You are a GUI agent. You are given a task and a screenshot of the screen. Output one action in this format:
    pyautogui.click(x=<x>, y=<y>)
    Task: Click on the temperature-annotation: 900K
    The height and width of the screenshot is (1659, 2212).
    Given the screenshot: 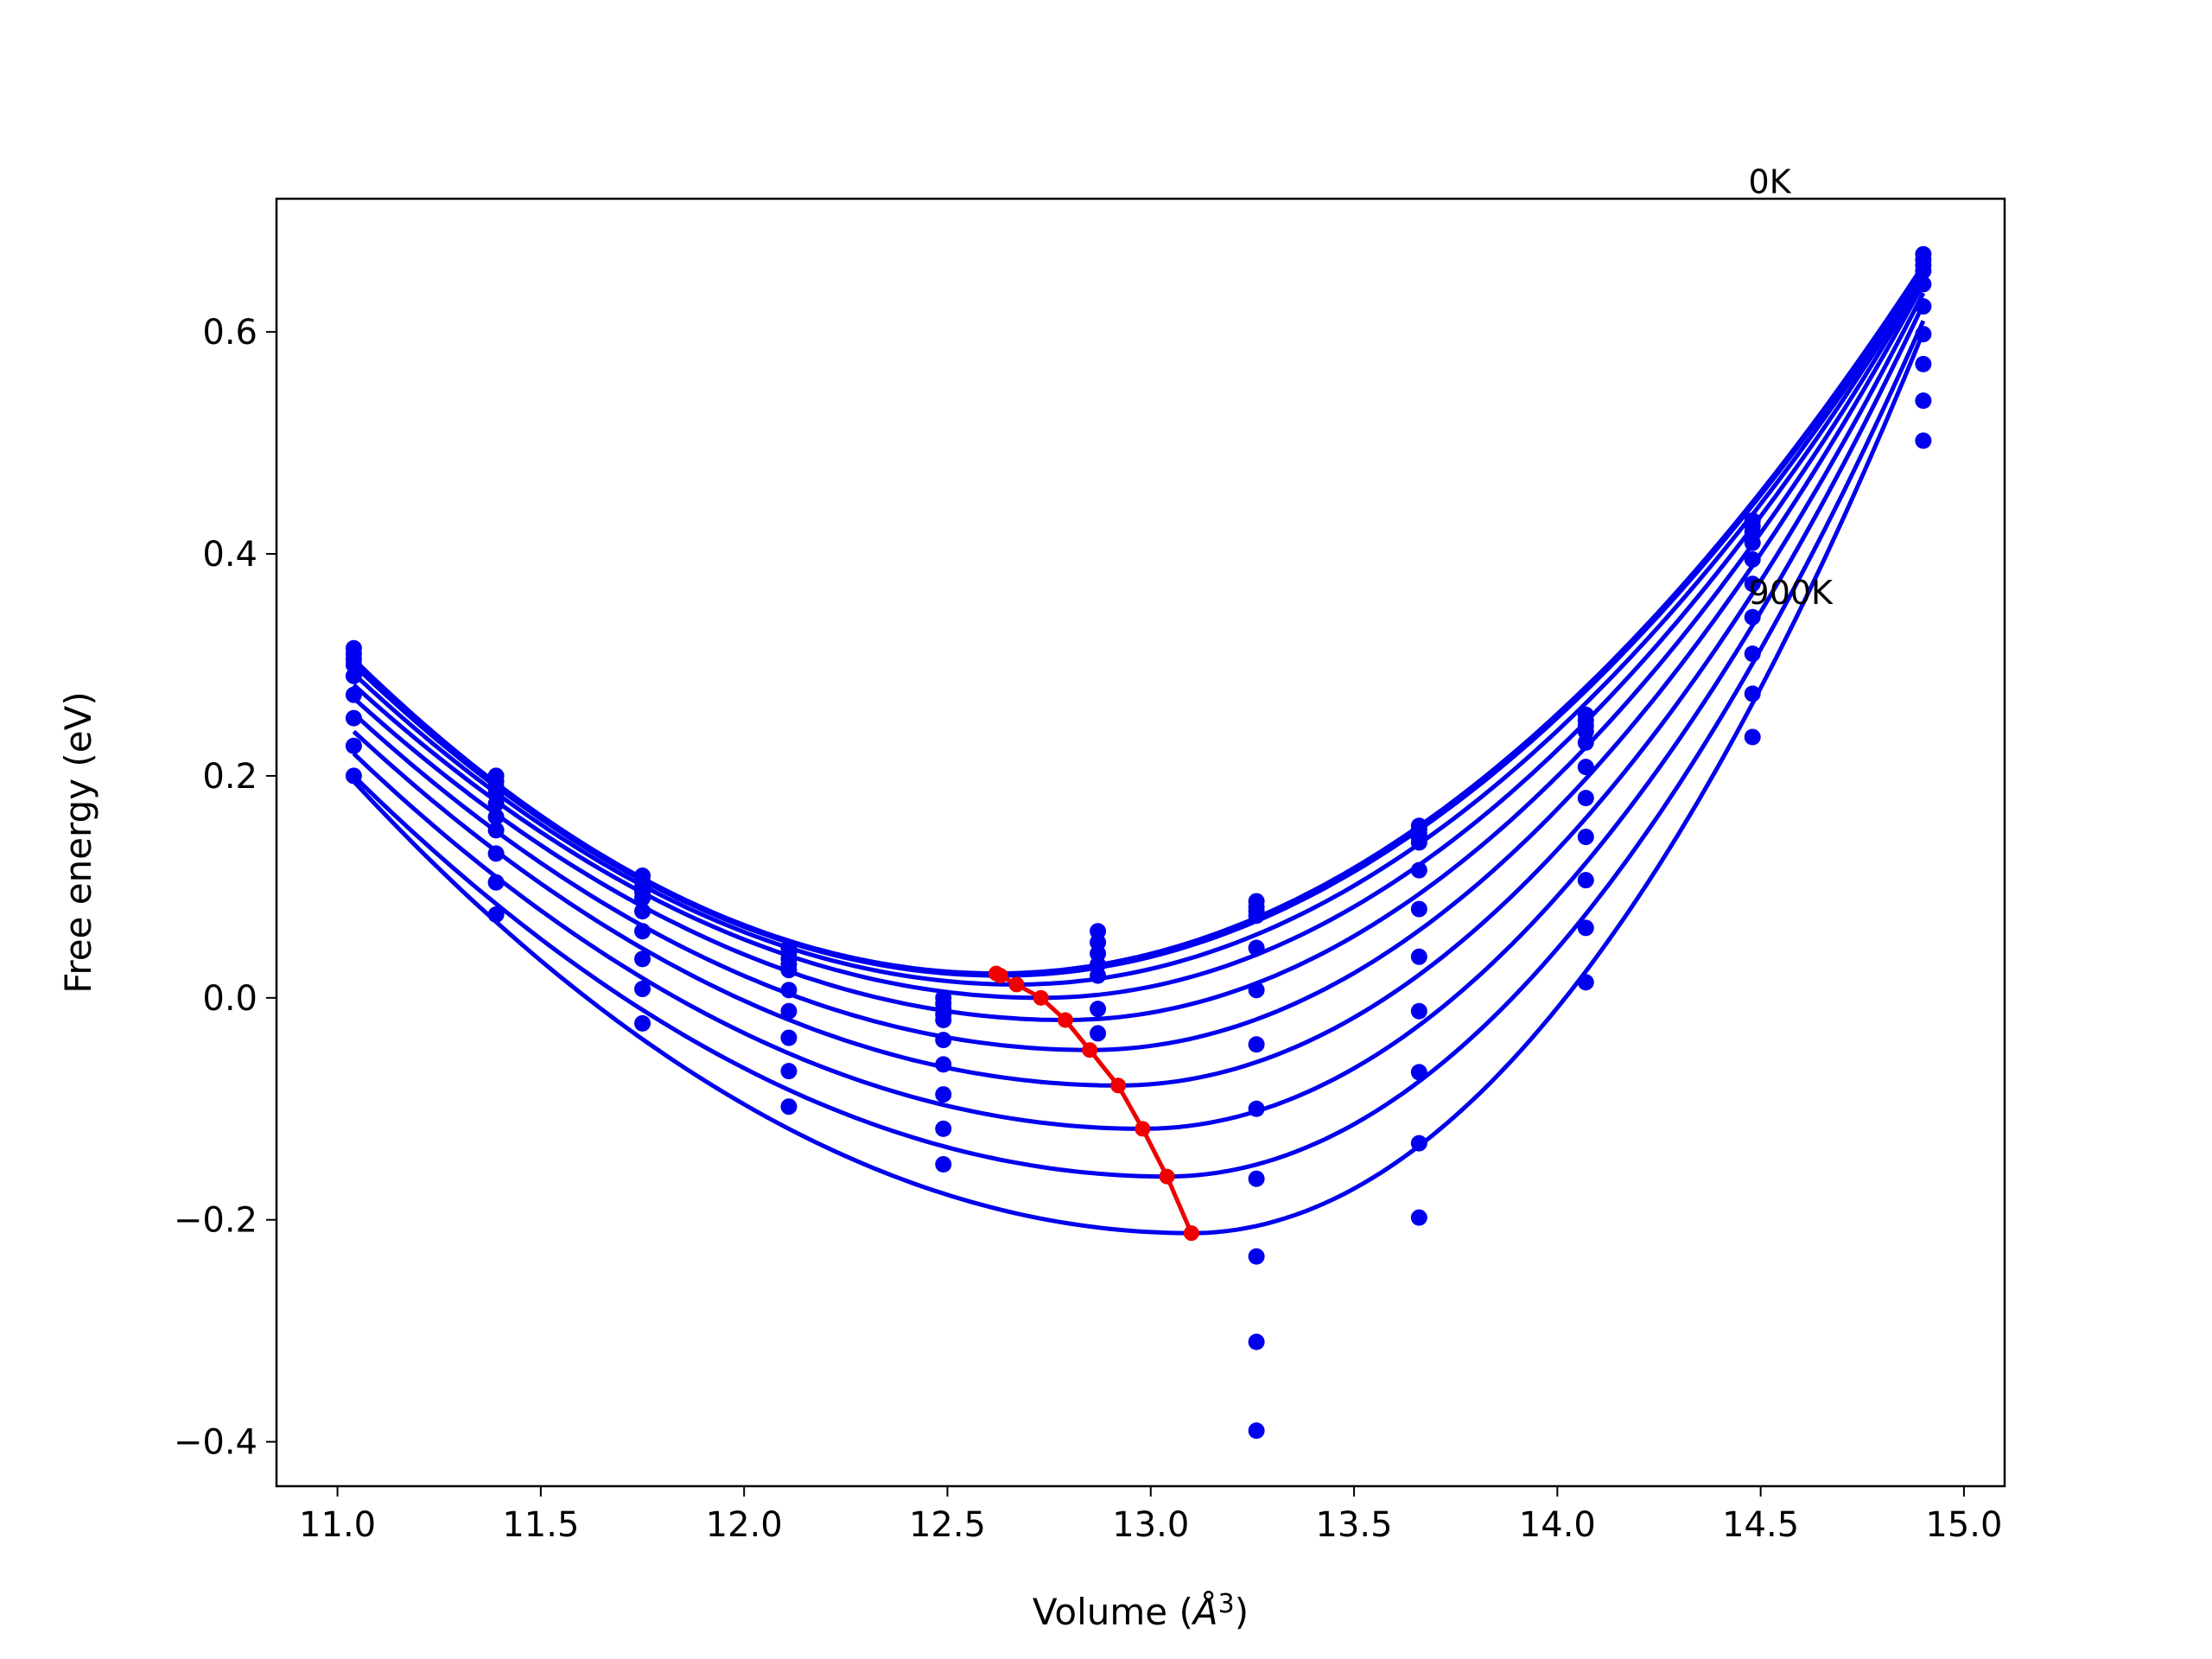 What is the action you would take?
    pyautogui.click(x=1792, y=593)
    